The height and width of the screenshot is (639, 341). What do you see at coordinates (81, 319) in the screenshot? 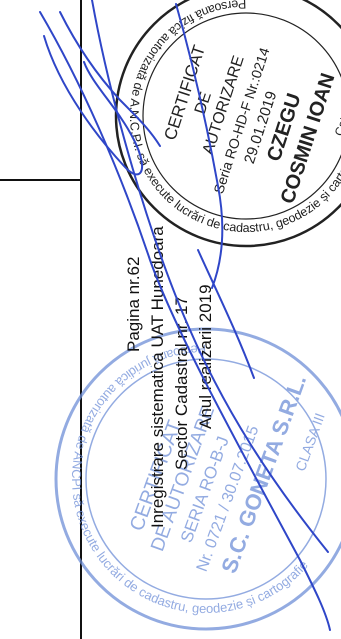
I see `vertical-rule` at bounding box center [81, 319].